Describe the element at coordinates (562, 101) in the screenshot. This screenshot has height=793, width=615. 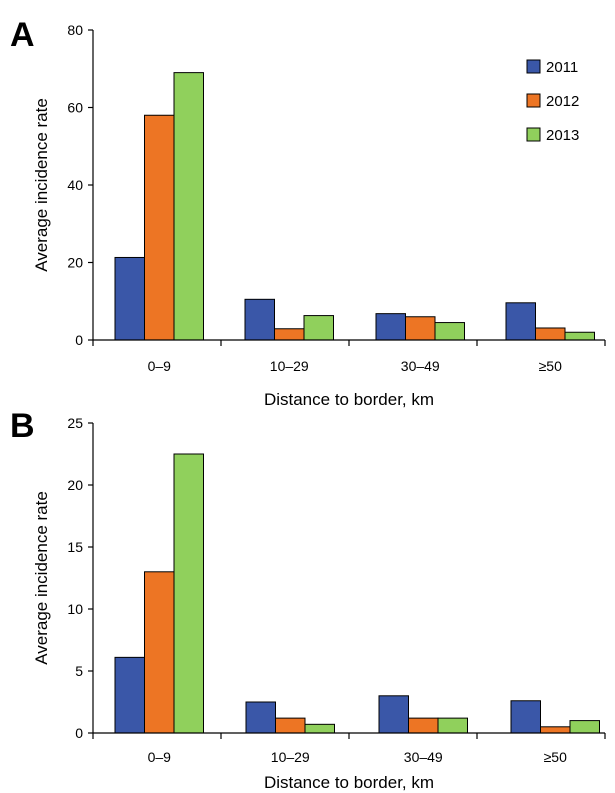
I see `legend-label-2012: 2012` at that location.